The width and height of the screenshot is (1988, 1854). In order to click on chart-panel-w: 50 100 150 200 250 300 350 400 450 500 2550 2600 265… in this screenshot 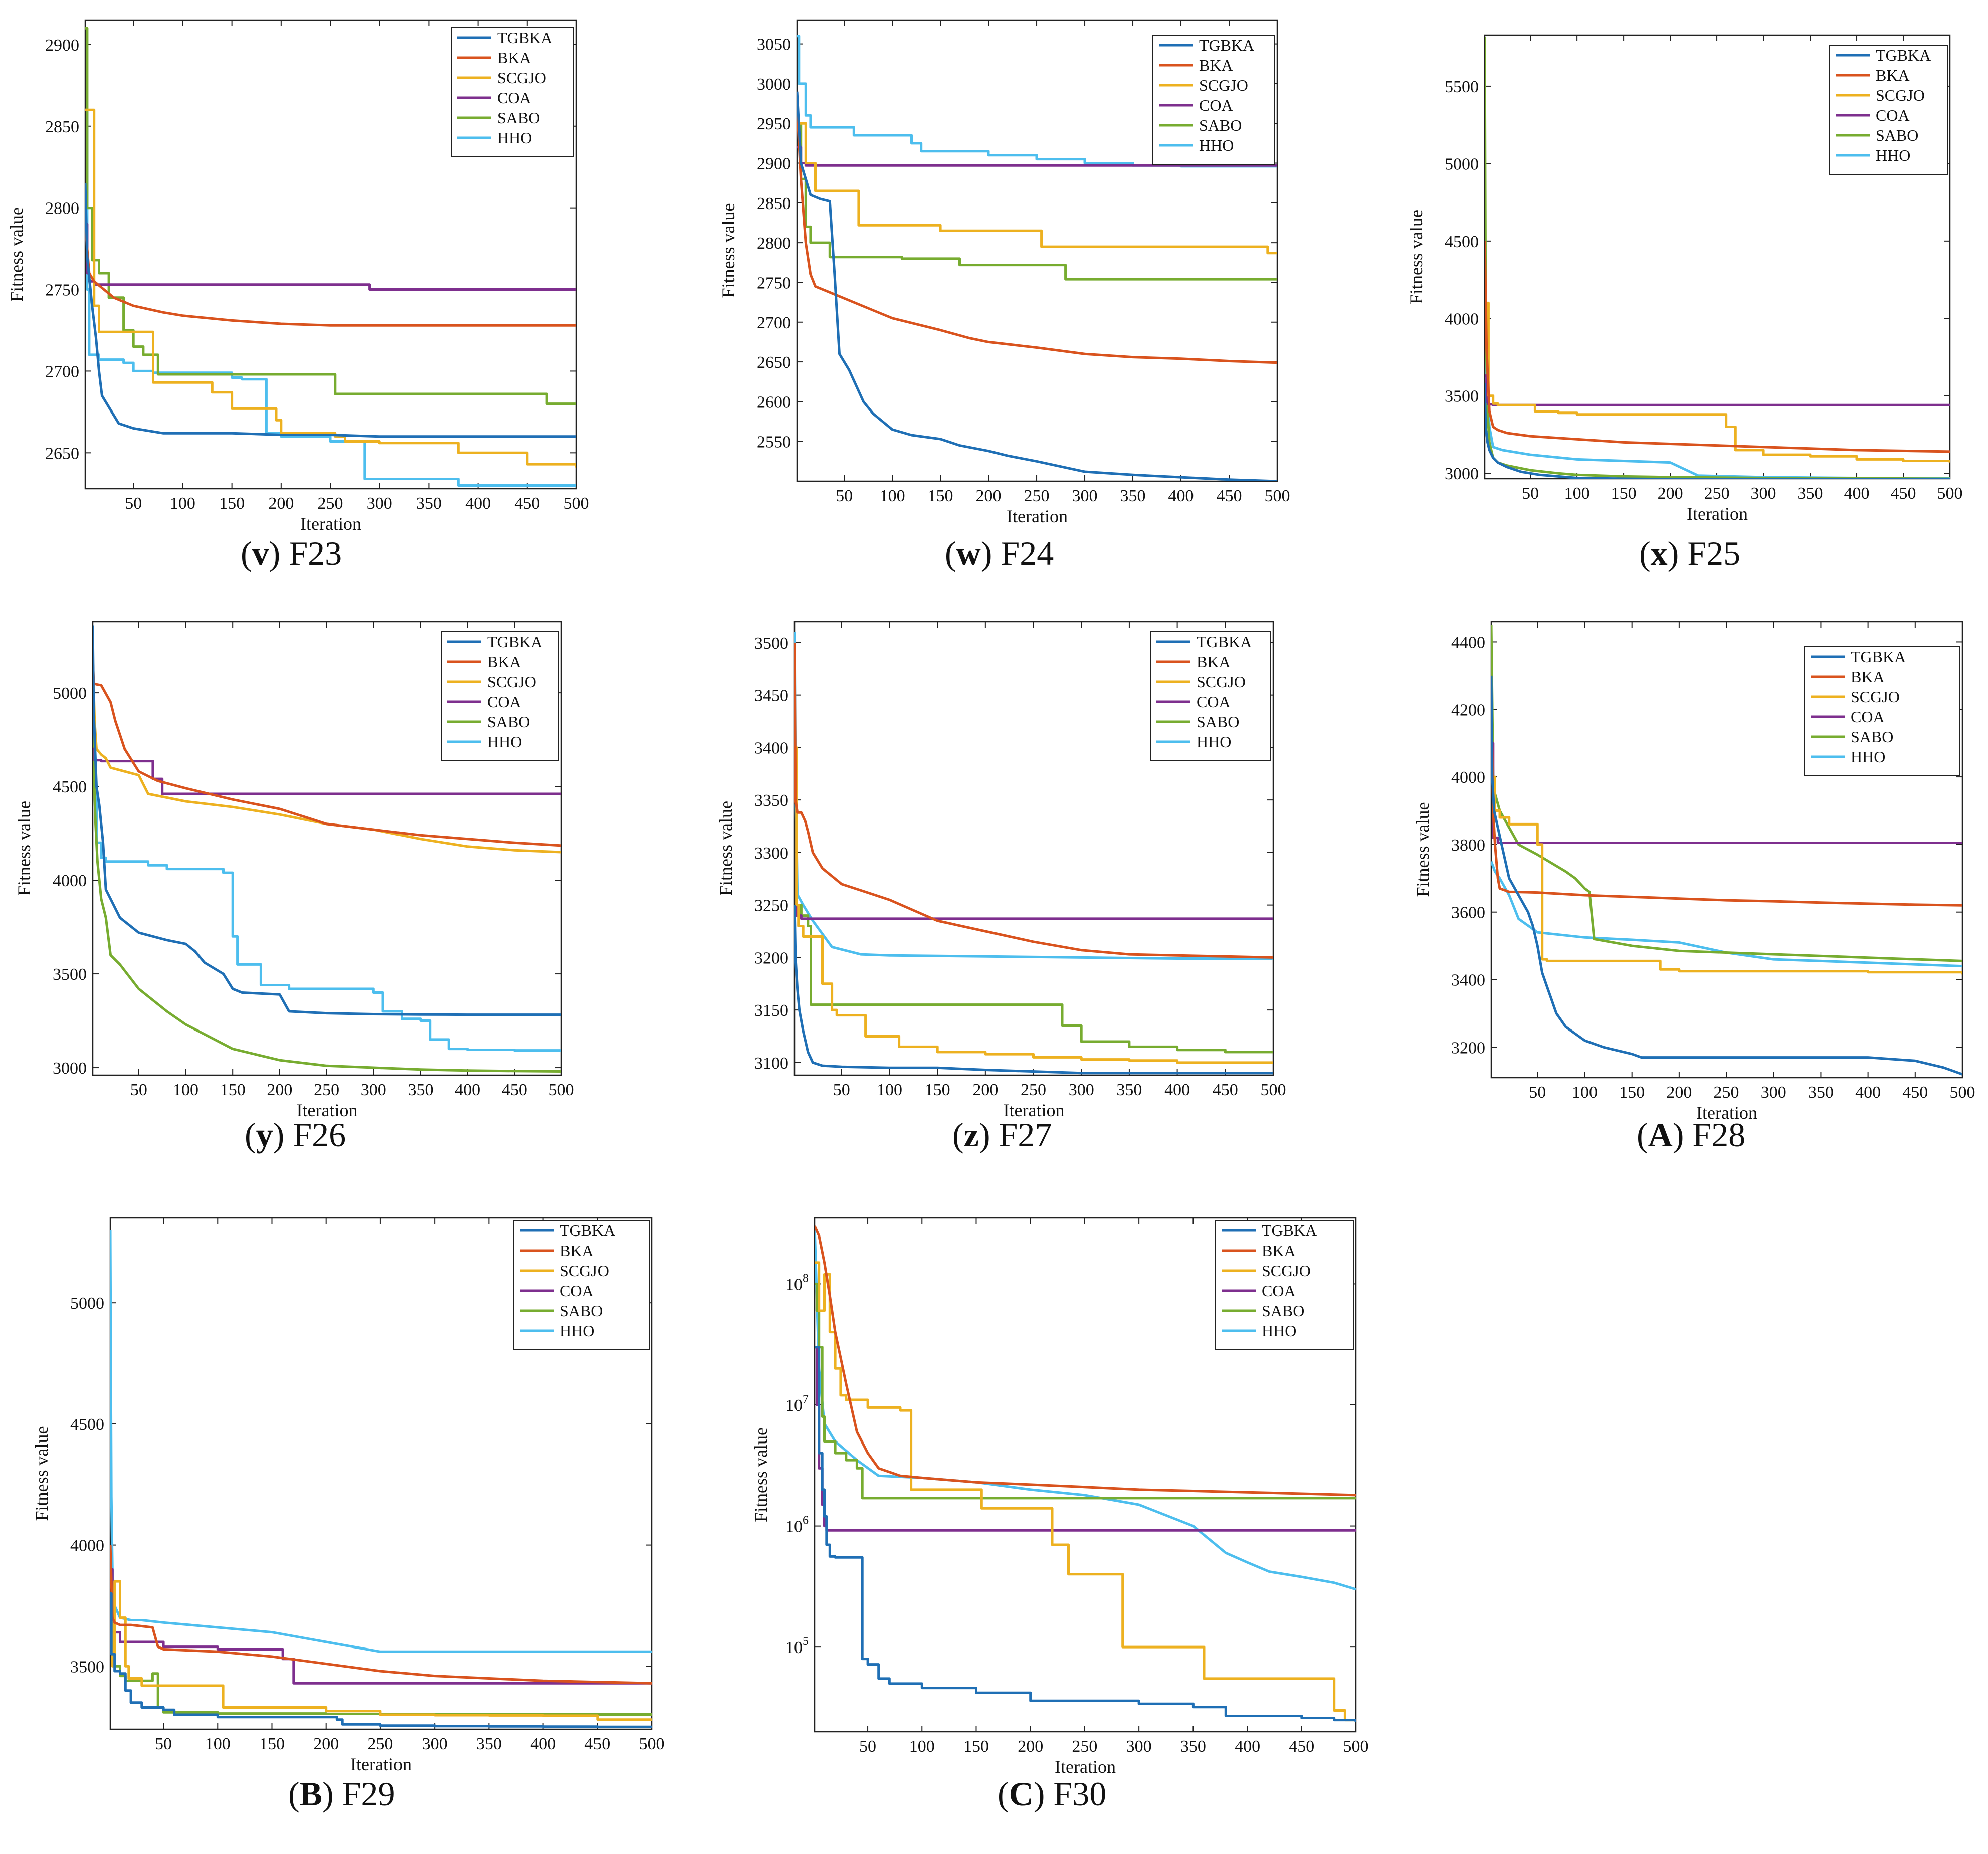, I will do `click(1004, 272)`.